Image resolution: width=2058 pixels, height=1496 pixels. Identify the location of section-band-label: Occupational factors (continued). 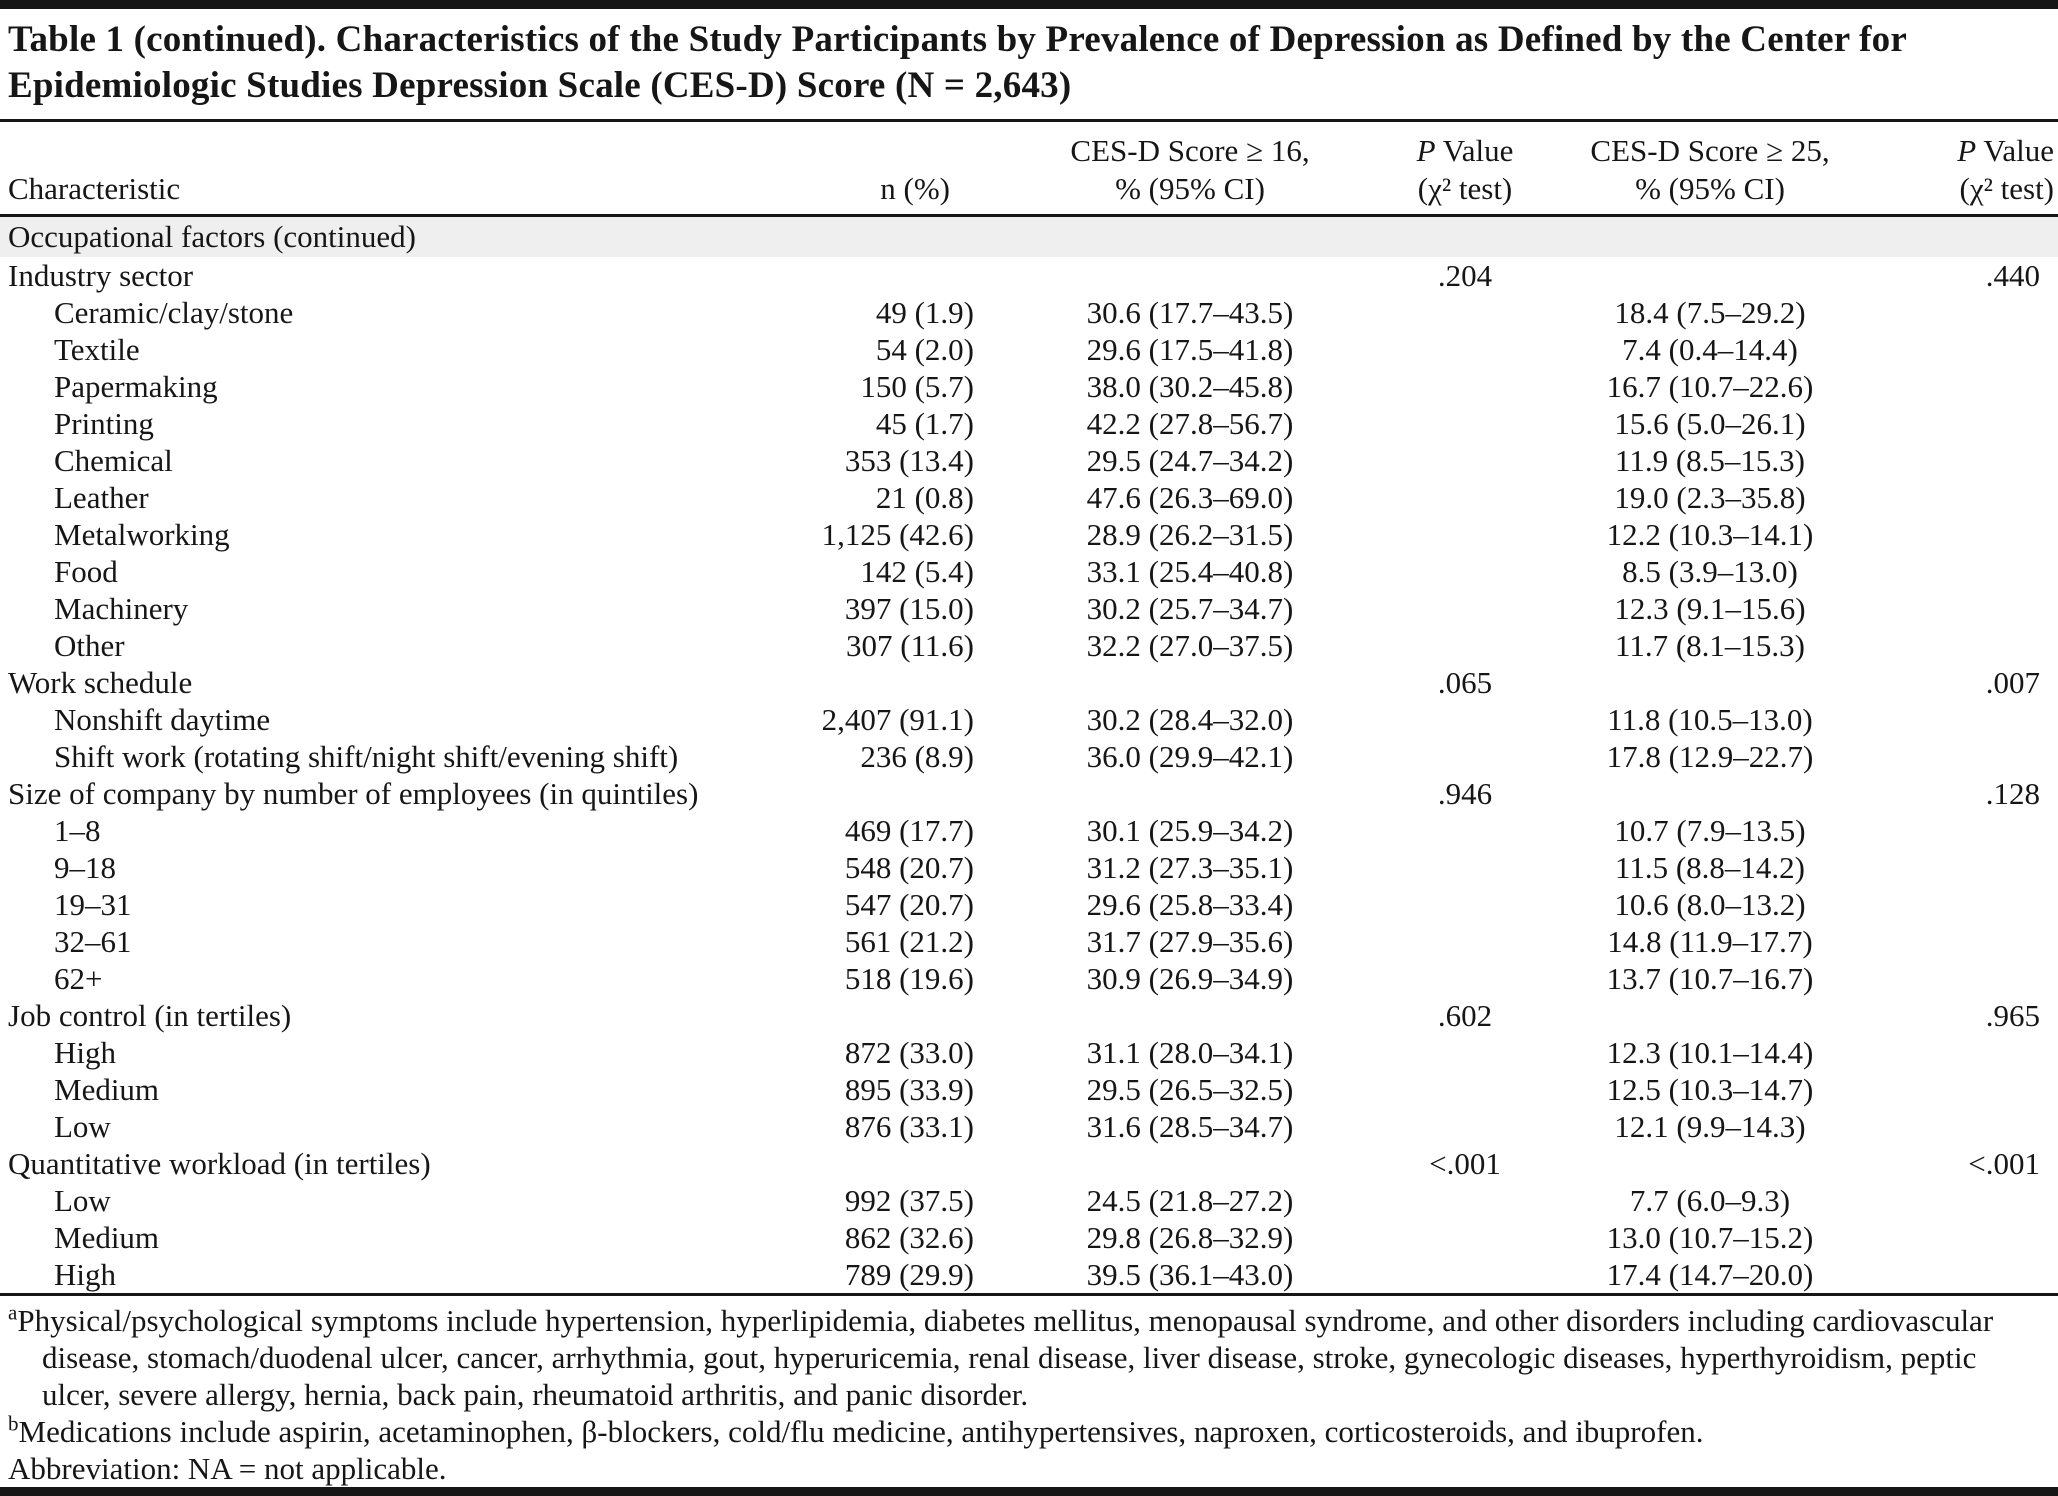
(1029, 236).